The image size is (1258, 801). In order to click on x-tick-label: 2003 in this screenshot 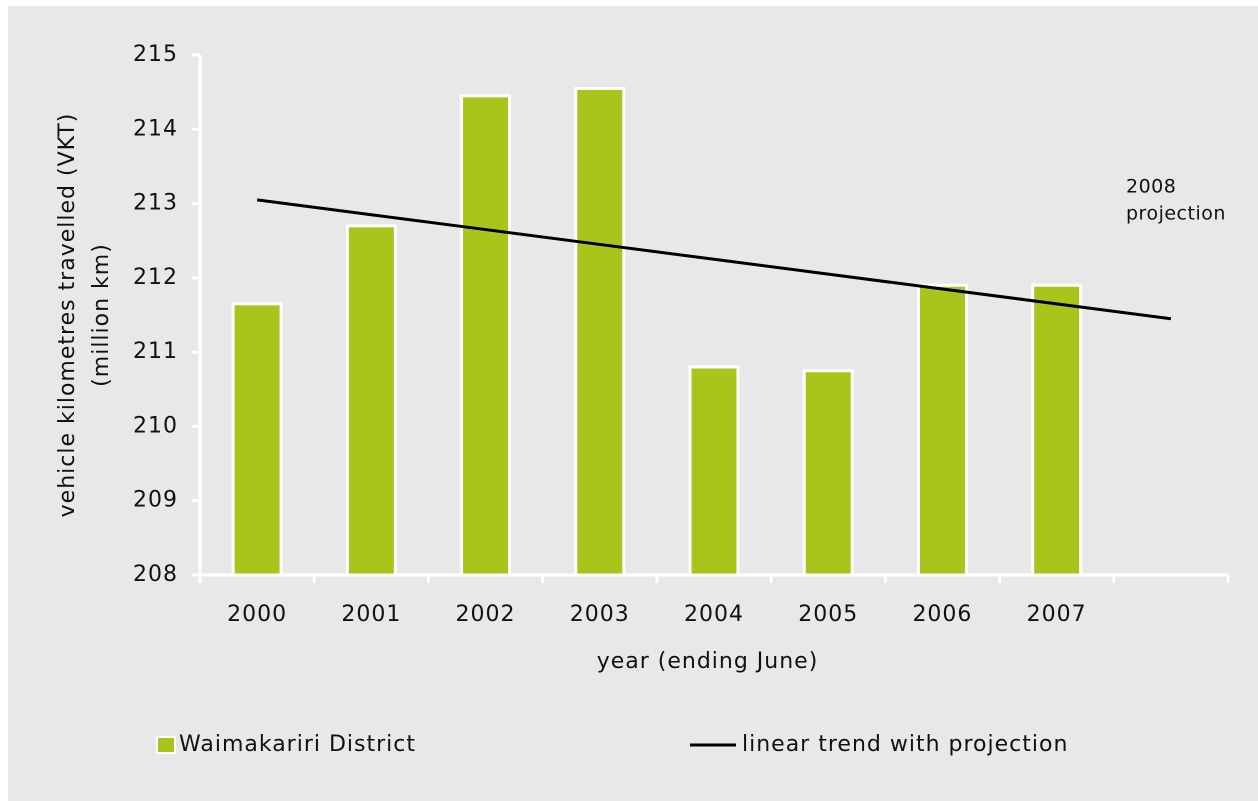, I will do `click(600, 614)`.